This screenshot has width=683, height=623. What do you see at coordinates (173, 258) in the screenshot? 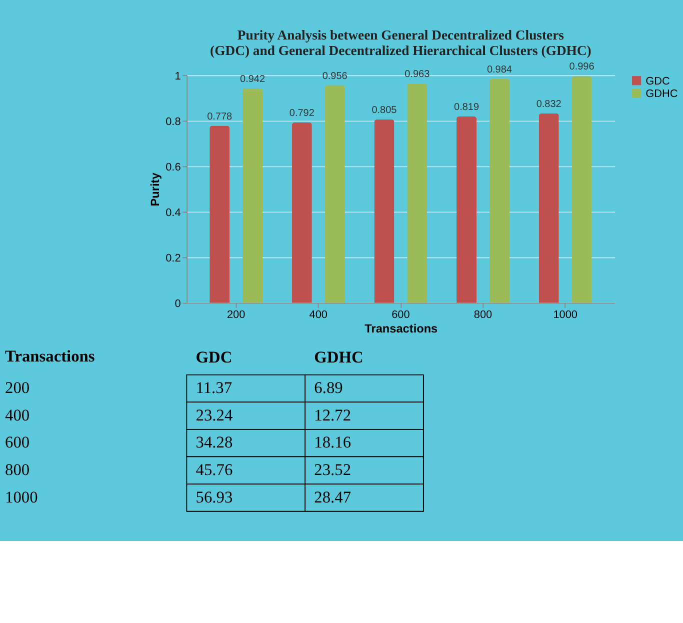
I see `y-tick-label: 0.2` at bounding box center [173, 258].